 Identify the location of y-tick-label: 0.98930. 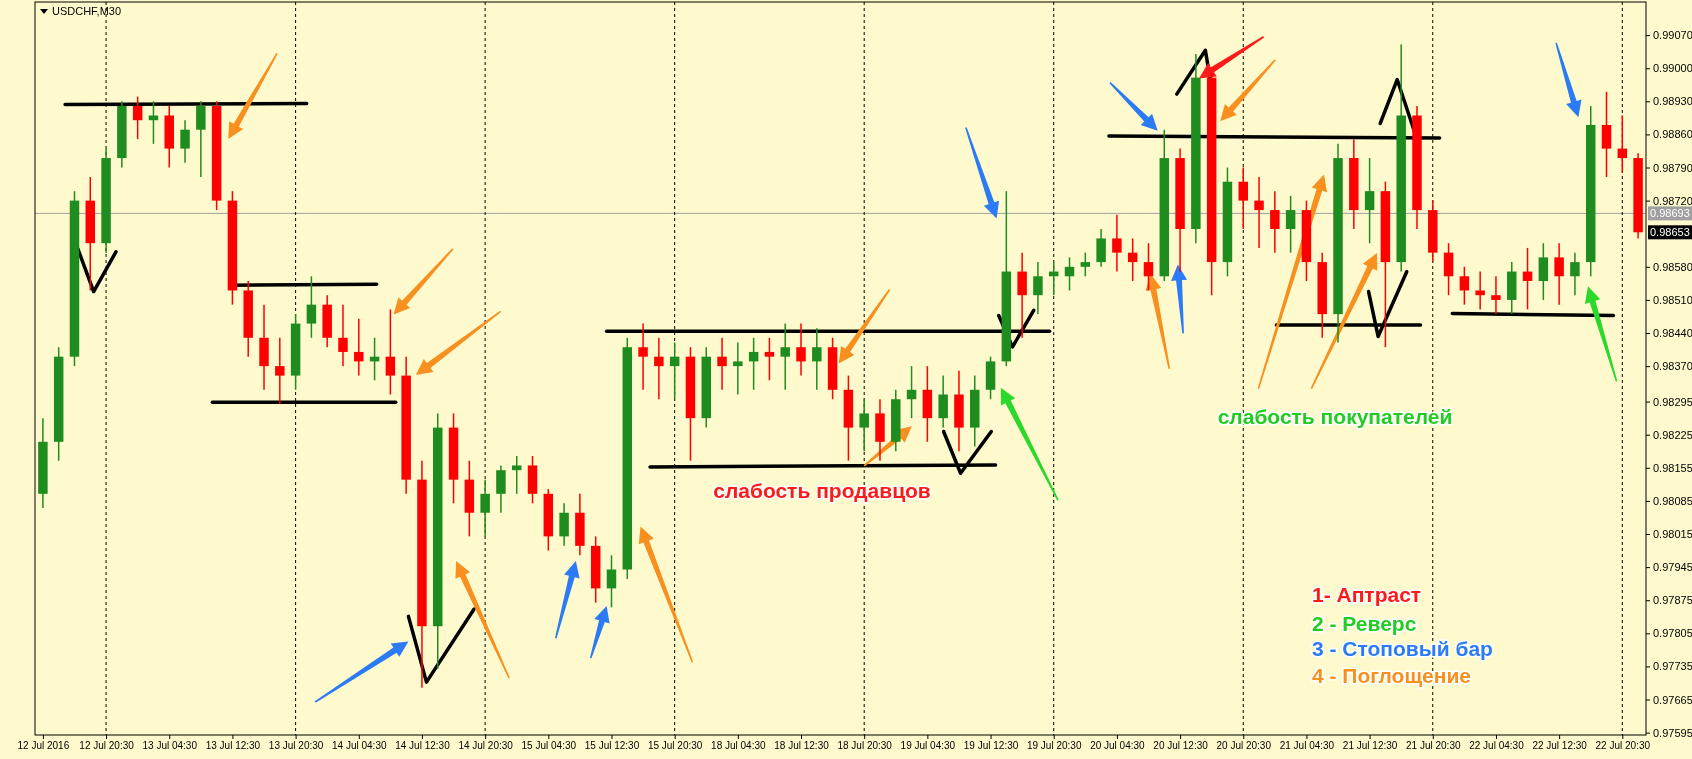
(1672, 101).